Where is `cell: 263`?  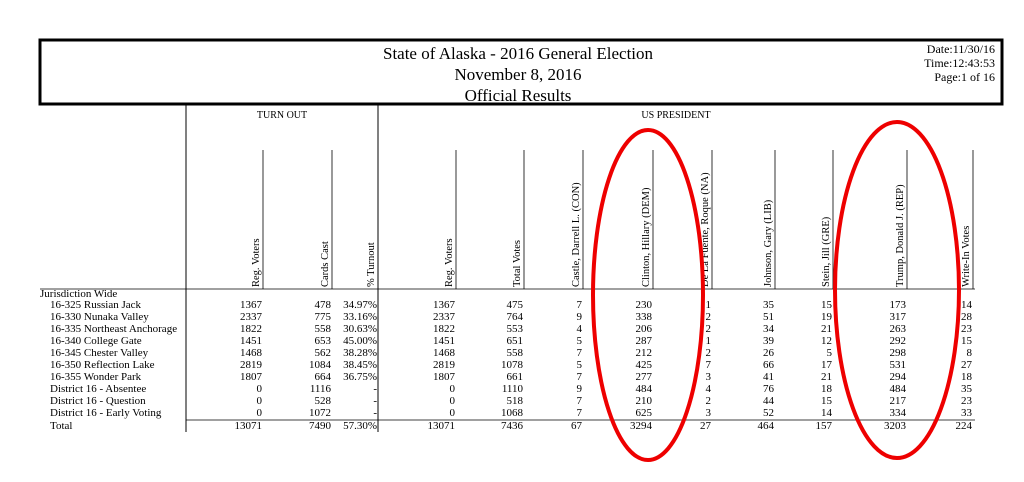 cell: 263 is located at coordinates (898, 329).